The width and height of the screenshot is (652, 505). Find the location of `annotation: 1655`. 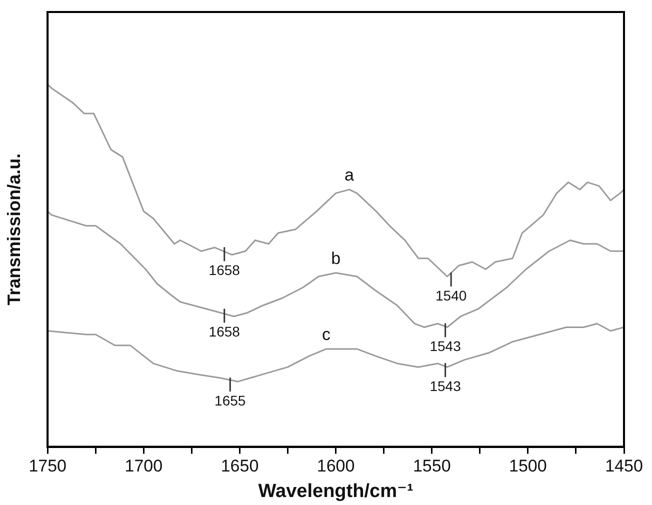

annotation: 1655 is located at coordinates (230, 400).